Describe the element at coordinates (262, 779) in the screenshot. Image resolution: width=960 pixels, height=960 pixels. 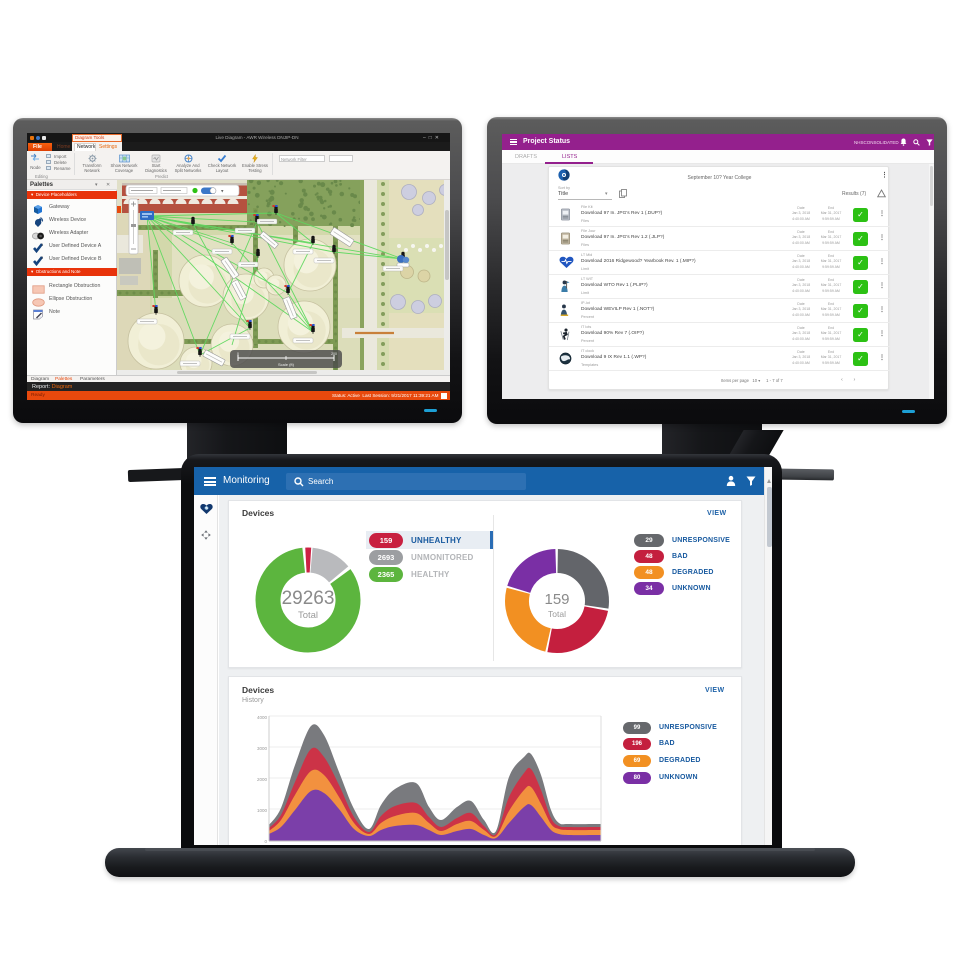
I see `svg-text: 2000` at that location.